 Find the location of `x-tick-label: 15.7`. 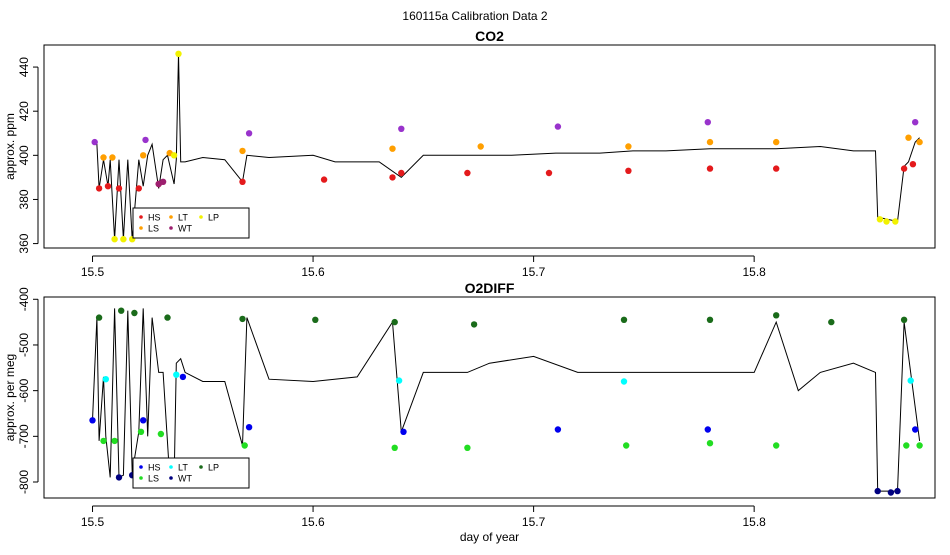

x-tick-label: 15.7 is located at coordinates (534, 522).